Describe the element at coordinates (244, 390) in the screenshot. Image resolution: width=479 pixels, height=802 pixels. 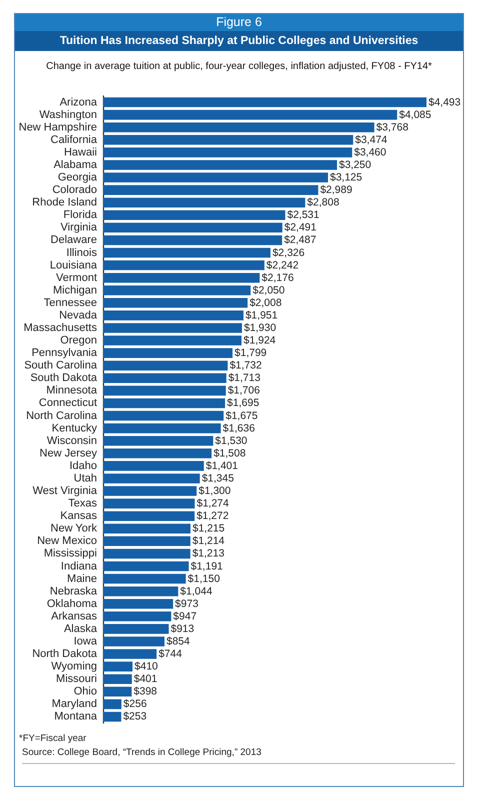
I see `data-label: $1,706` at that location.